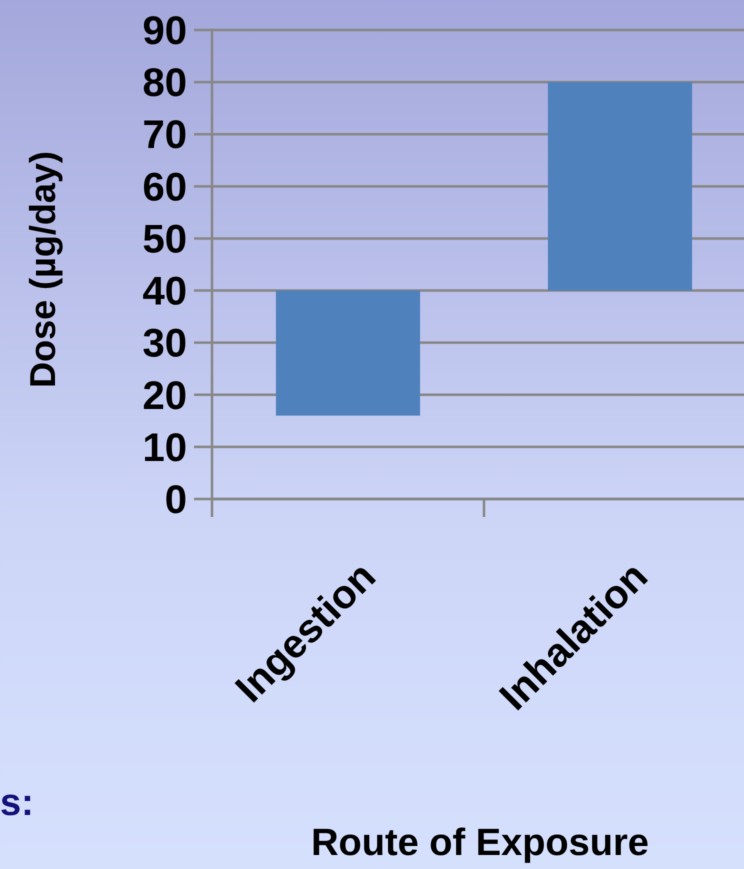  I want to click on text: s:, so click(17, 803).